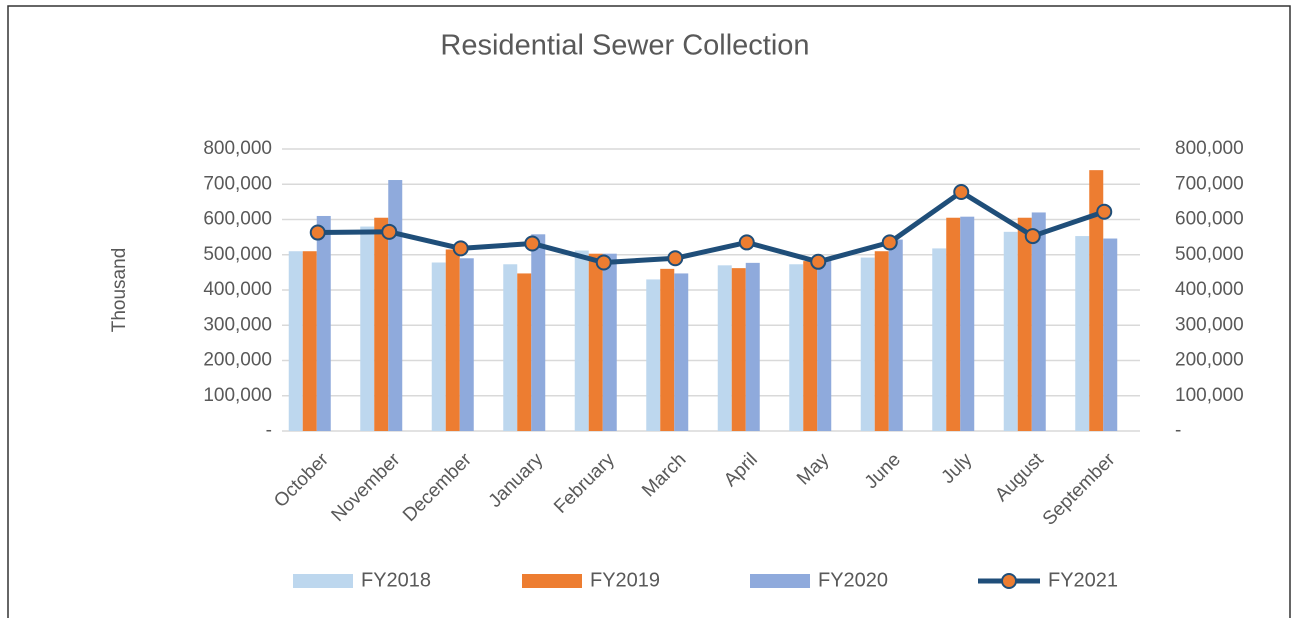  What do you see at coordinates (664, 475) in the screenshot?
I see `x-tick-label: March` at bounding box center [664, 475].